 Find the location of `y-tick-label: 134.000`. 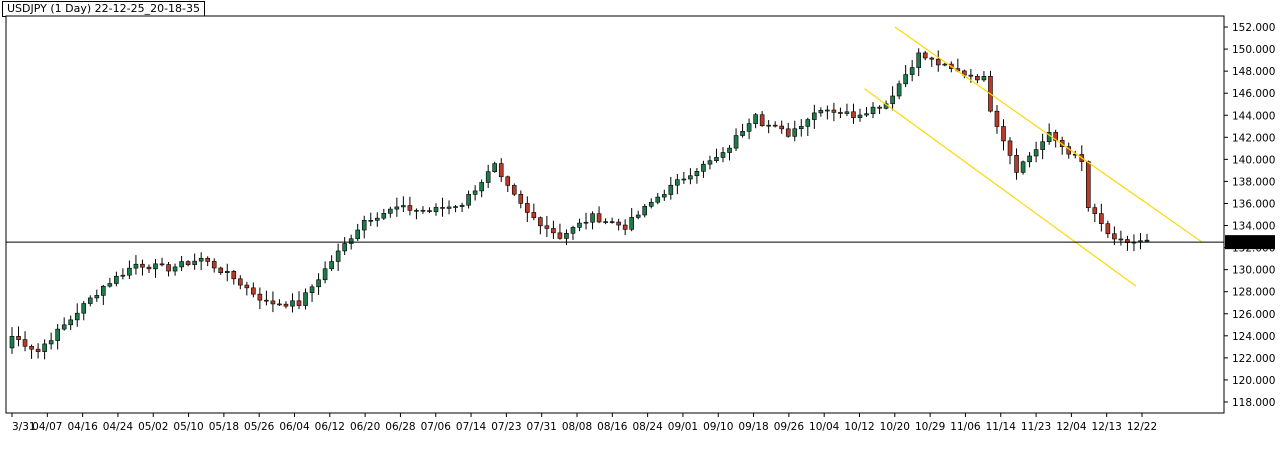

y-tick-label: 134.000 is located at coordinates (1253, 227).